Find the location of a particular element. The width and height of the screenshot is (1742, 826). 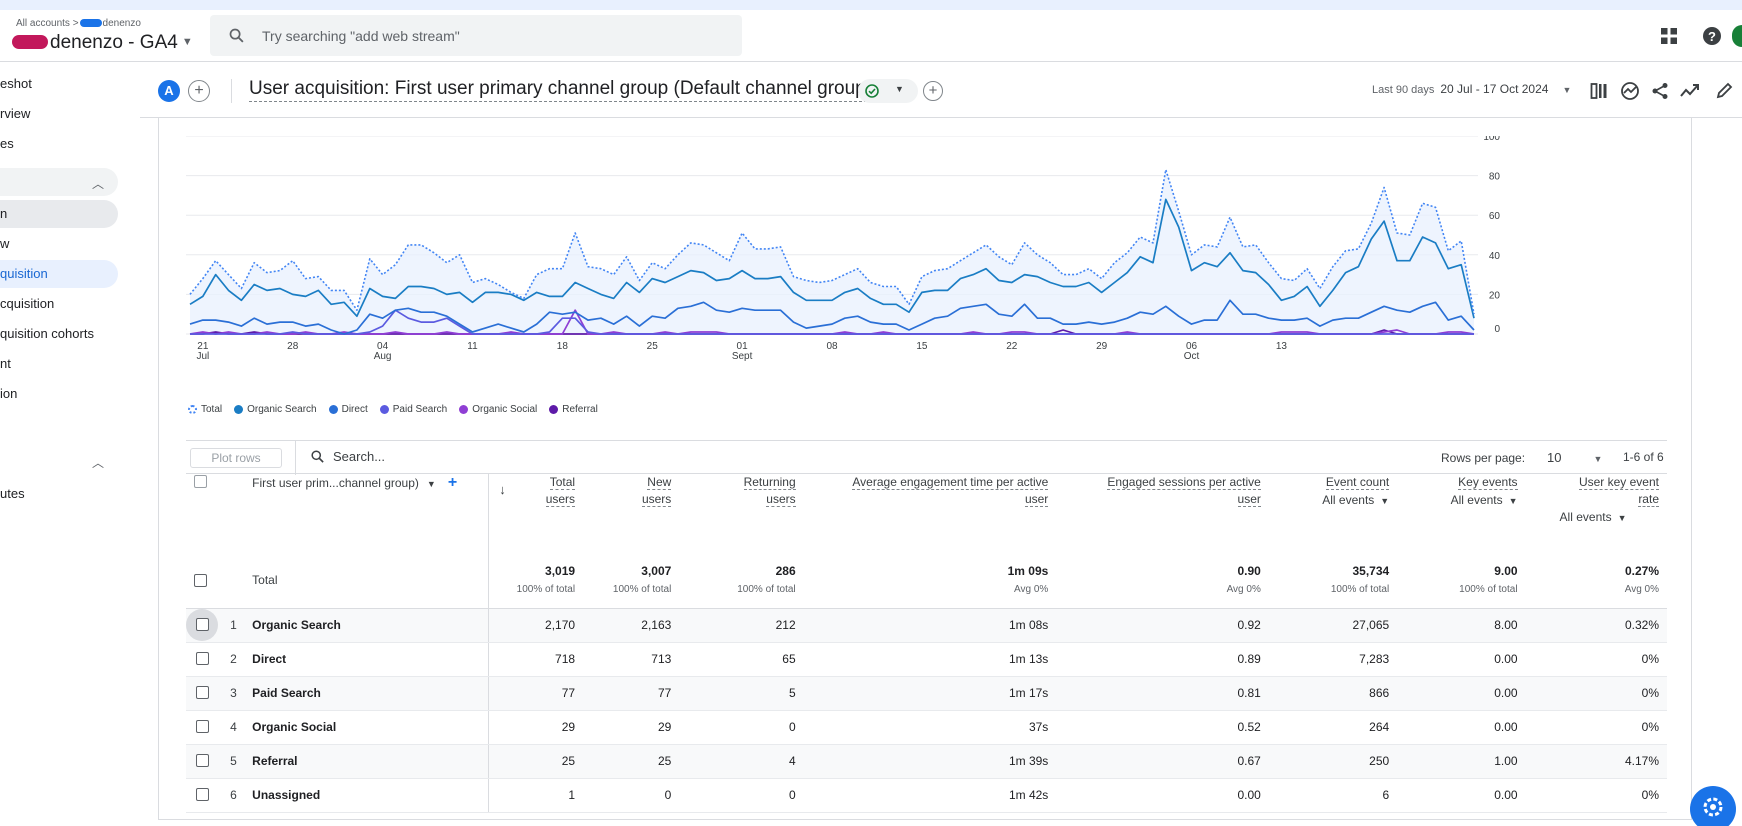

row-dimension-value: Unassigned is located at coordinates (369, 795).